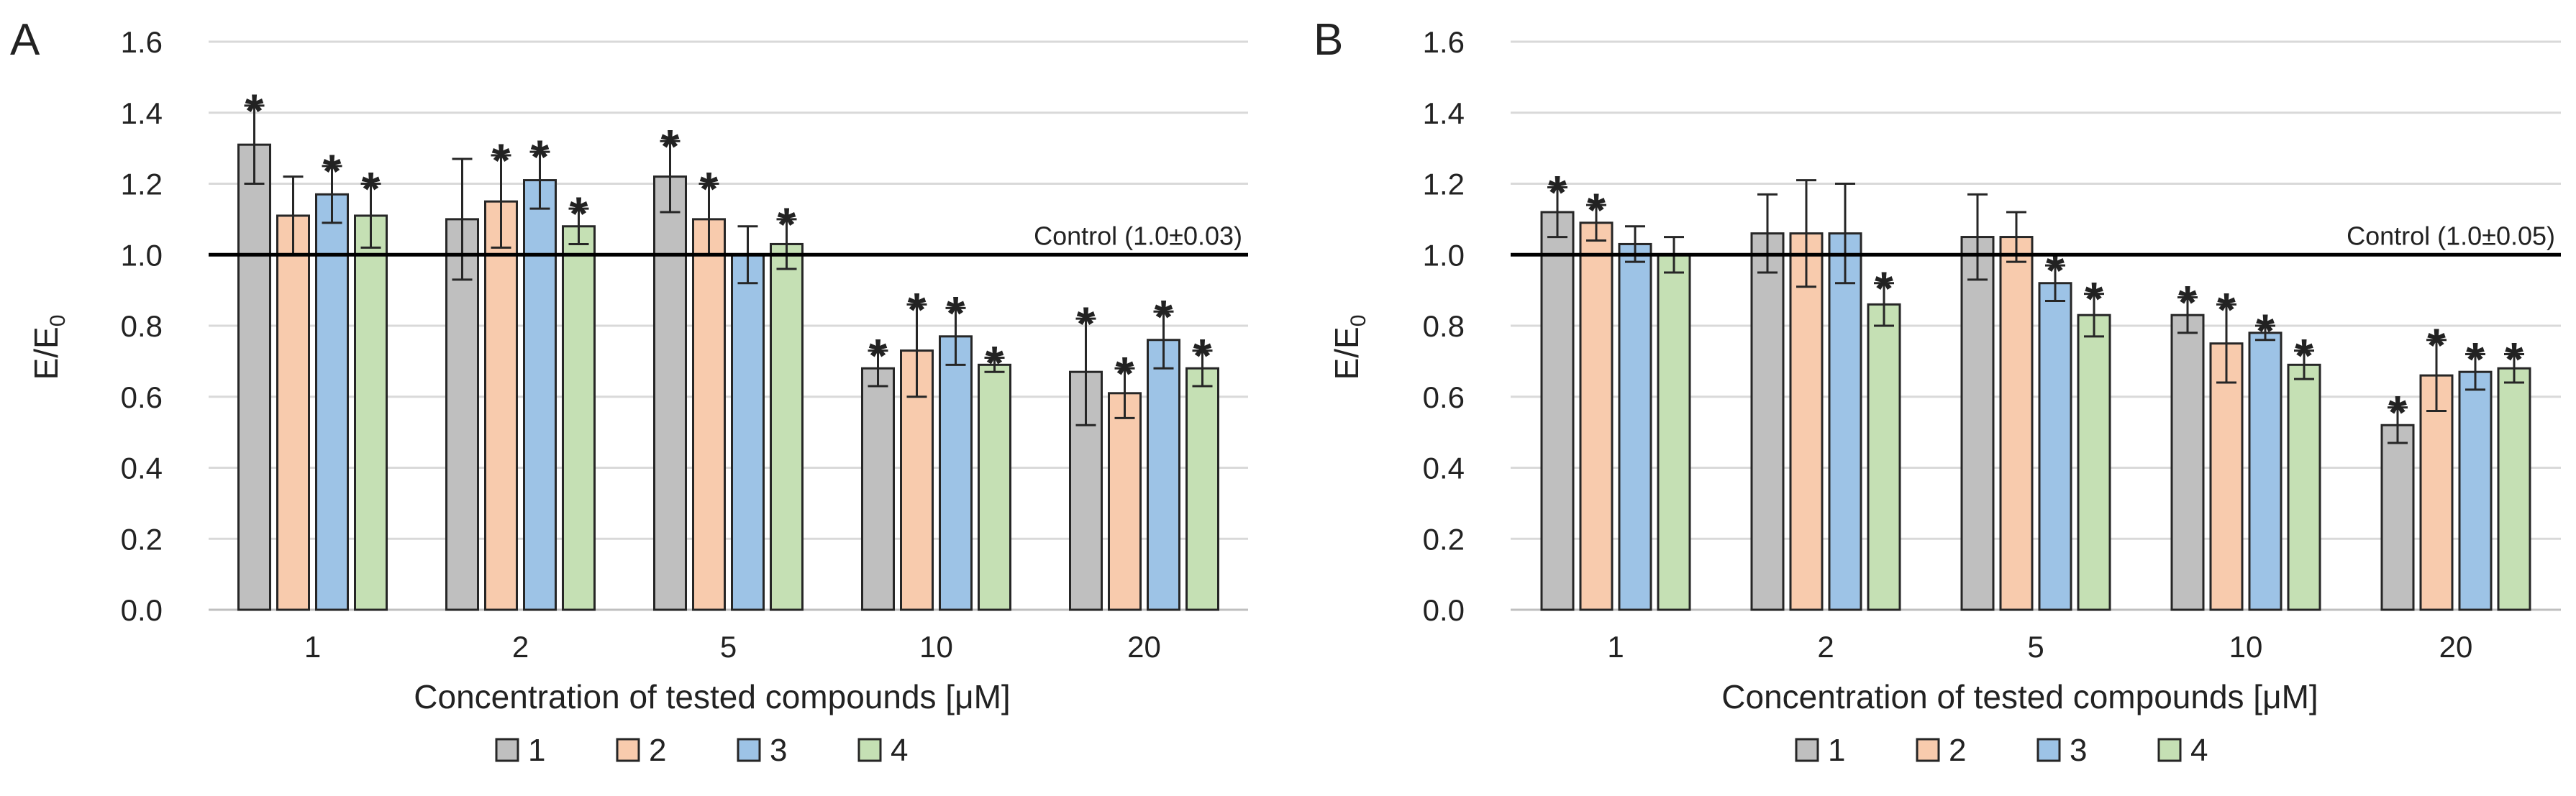 The height and width of the screenshot is (796, 2576). Describe the element at coordinates (536, 750) in the screenshot. I see `legend-label: 1` at that location.